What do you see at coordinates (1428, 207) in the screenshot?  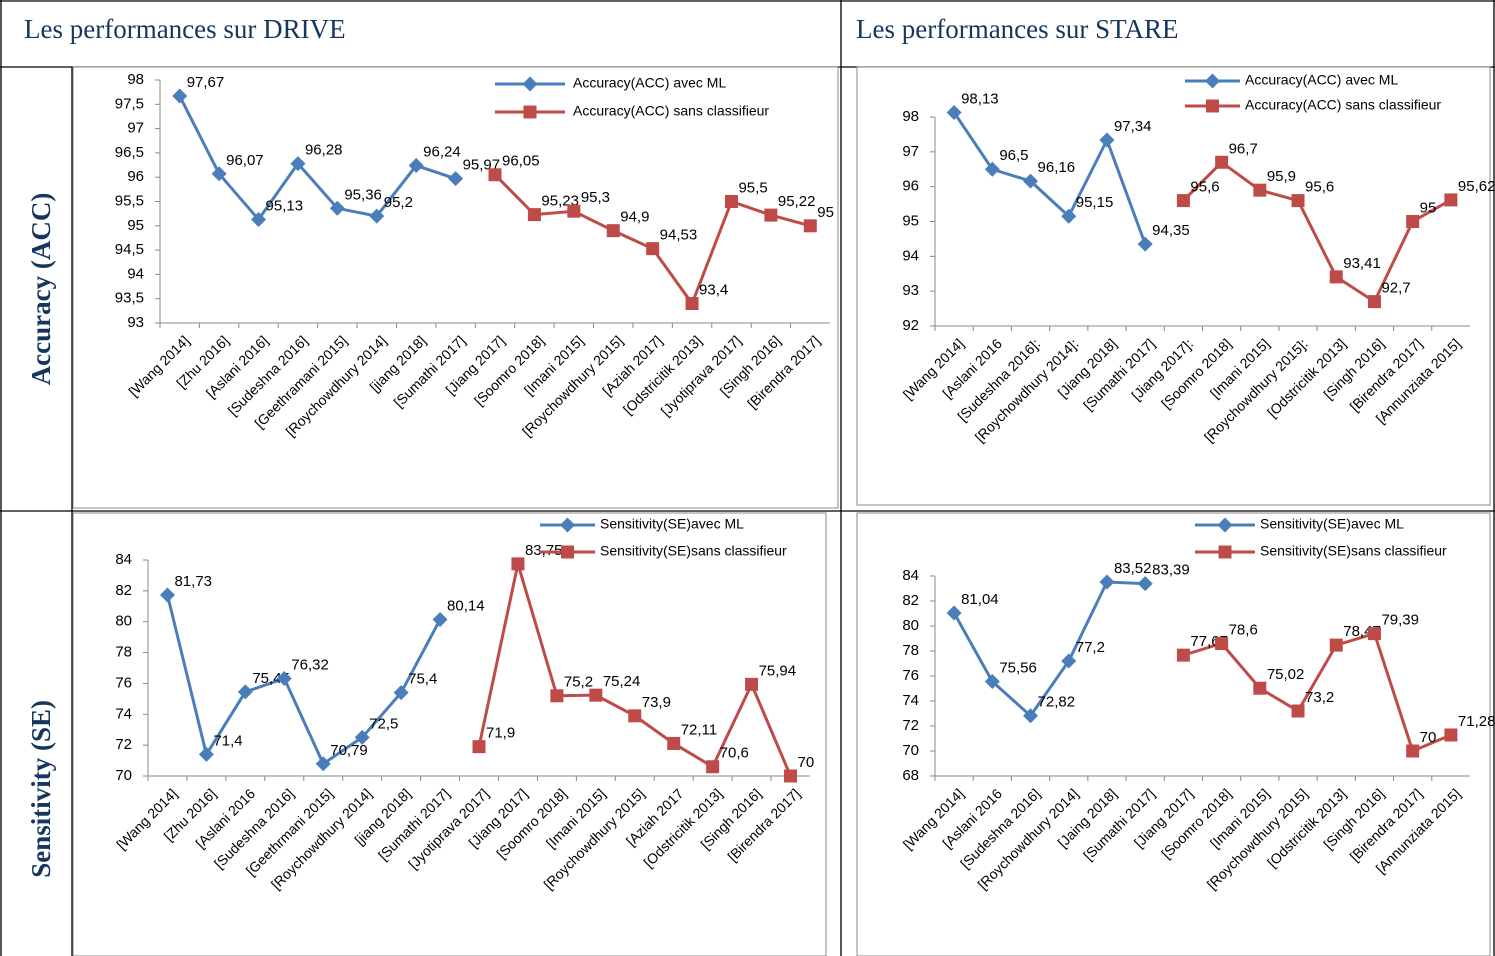 I see `data-label: 95` at bounding box center [1428, 207].